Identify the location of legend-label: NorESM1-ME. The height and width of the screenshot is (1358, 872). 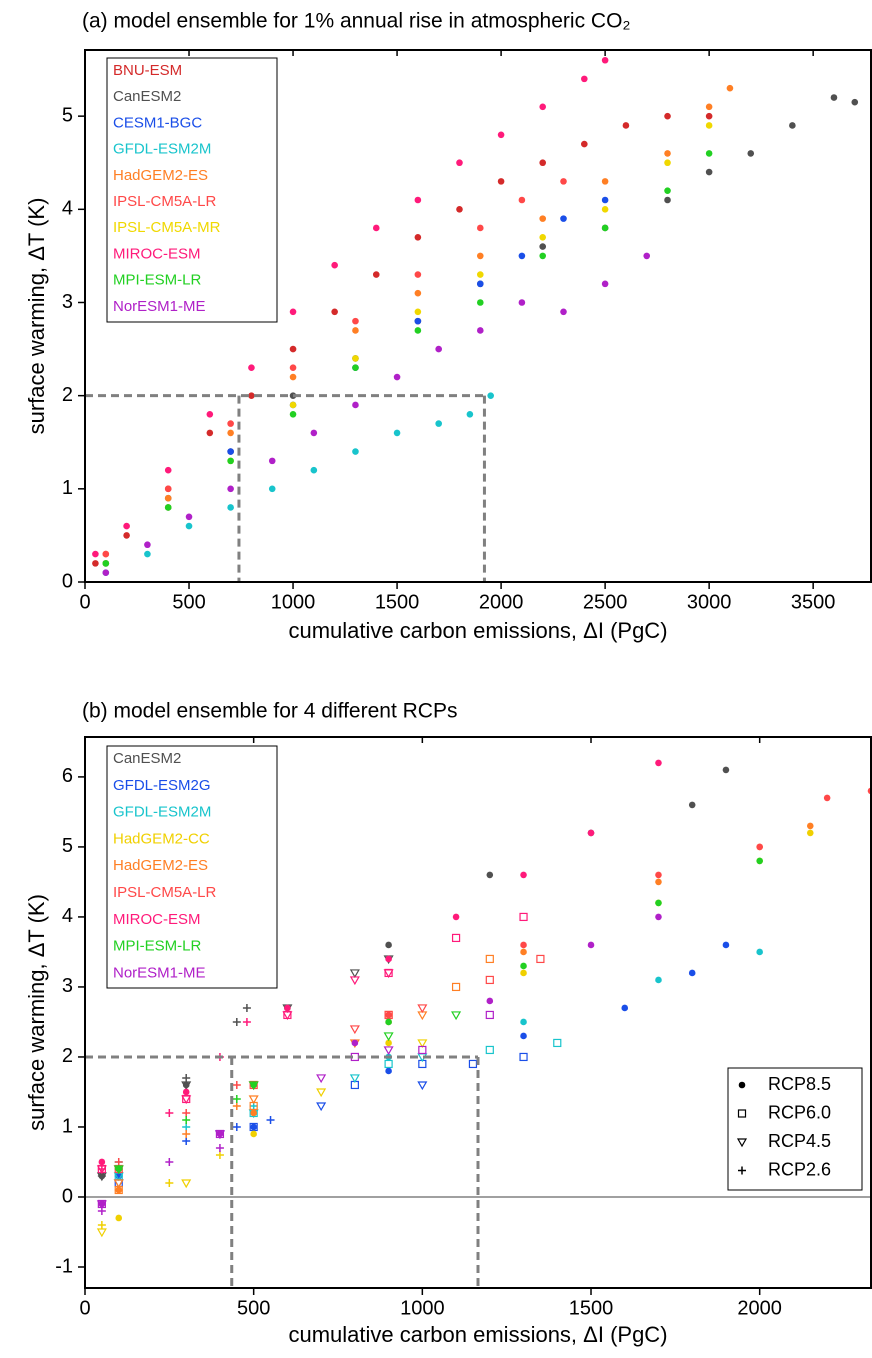
(159, 306).